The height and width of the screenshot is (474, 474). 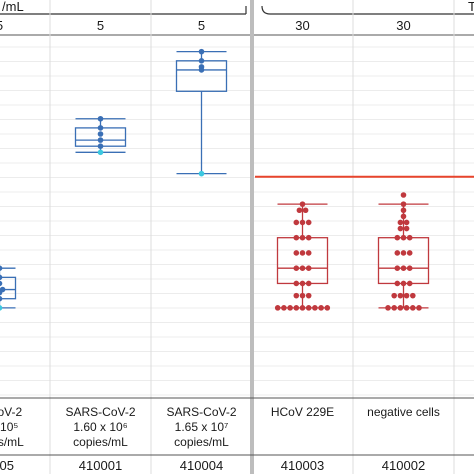 What do you see at coordinates (237, 18) in the screenshot?
I see `header-bracket-group: /mL T 5 5 5 30 30` at bounding box center [237, 18].